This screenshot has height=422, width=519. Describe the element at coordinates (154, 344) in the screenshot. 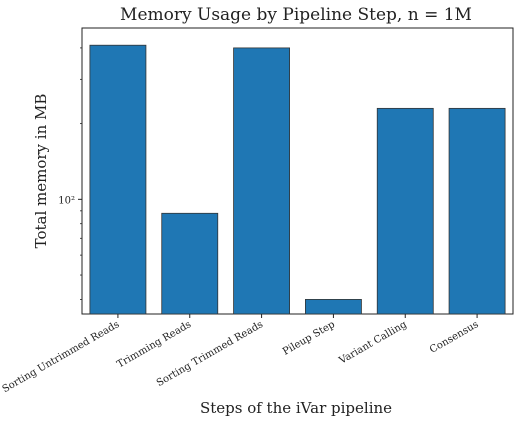

I see `x-tick-label-1: Trimming Reads` at that location.